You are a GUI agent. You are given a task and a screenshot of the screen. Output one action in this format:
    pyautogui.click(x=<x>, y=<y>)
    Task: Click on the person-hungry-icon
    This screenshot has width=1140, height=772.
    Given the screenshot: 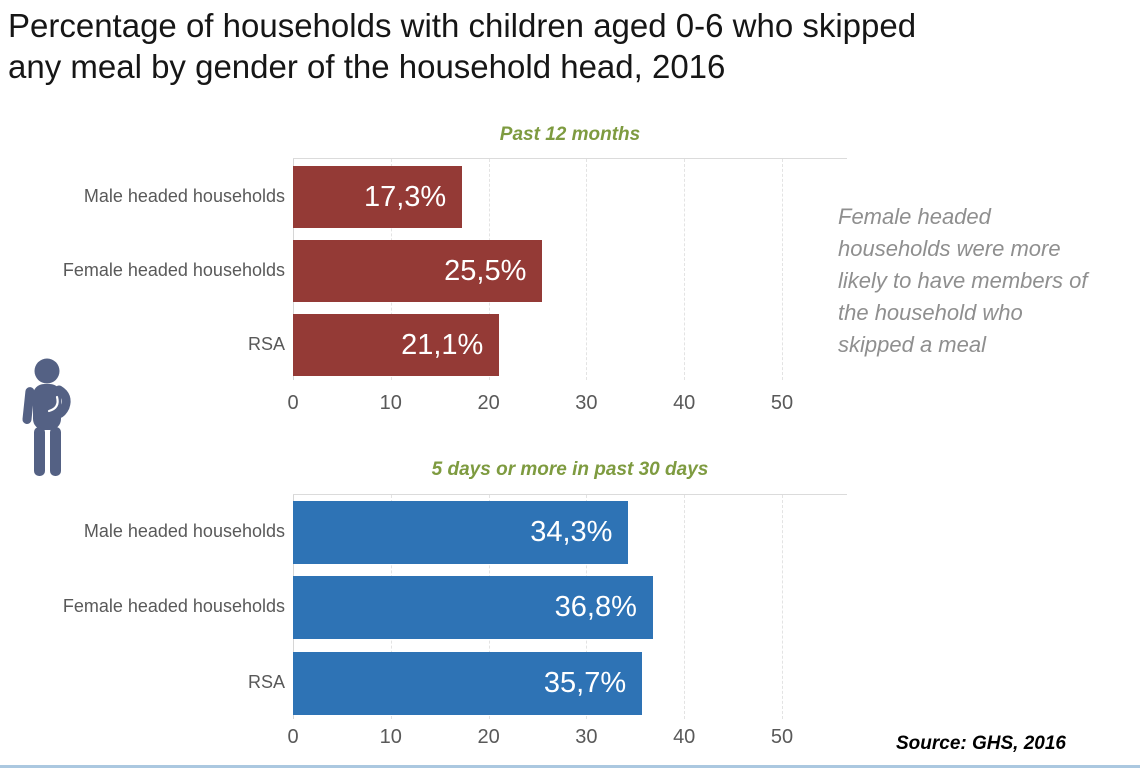 What is the action you would take?
    pyautogui.click(x=53, y=415)
    